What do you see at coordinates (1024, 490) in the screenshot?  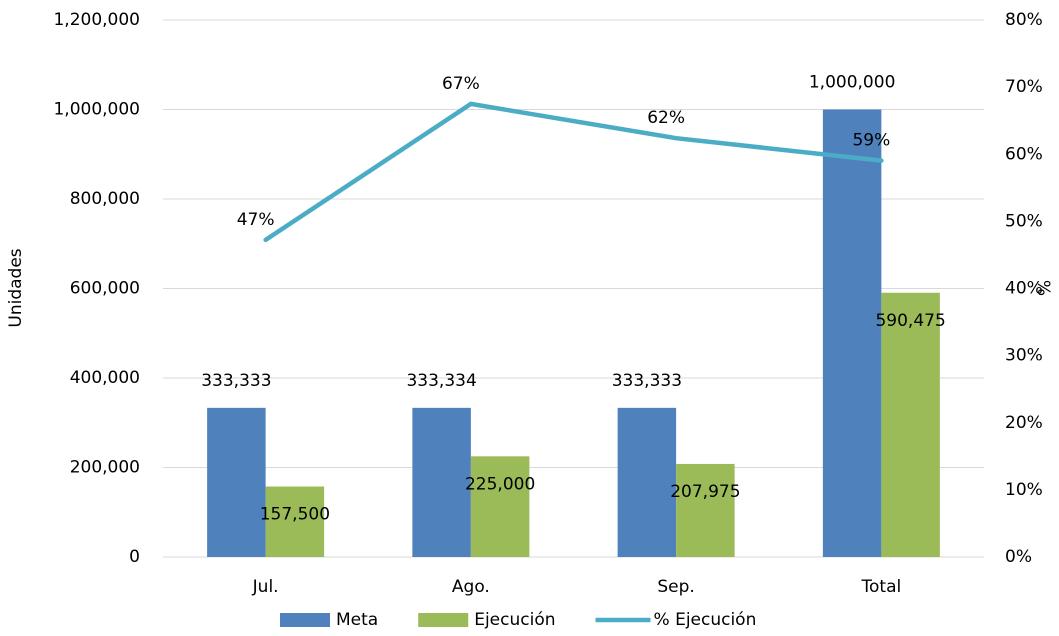 I see `y2-tick-label: 10%` at bounding box center [1024, 490].